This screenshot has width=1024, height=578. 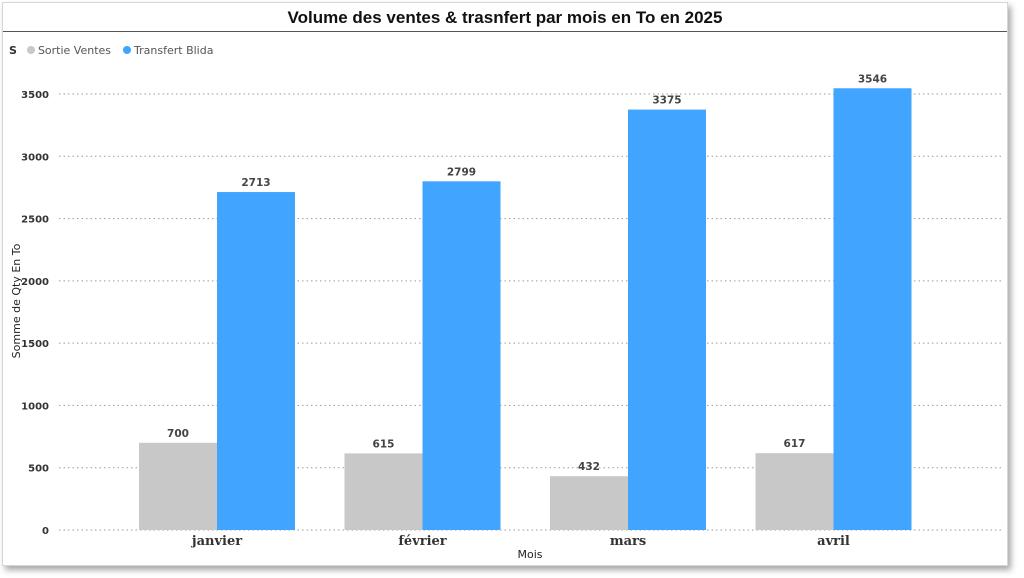 What do you see at coordinates (666, 101) in the screenshot?
I see `data-label-transfert-blida: 3375` at bounding box center [666, 101].